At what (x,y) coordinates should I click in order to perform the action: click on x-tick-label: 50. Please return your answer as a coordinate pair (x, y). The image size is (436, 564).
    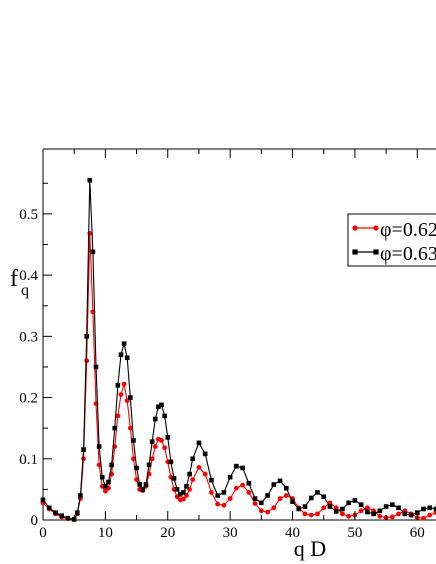
    Looking at the image, I should click on (354, 533).